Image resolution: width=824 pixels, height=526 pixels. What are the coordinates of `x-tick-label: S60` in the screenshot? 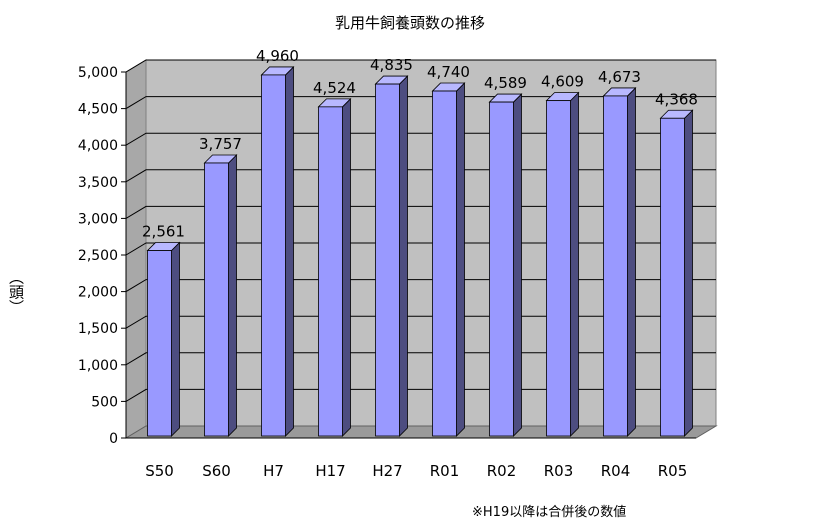 It's located at (216, 471).